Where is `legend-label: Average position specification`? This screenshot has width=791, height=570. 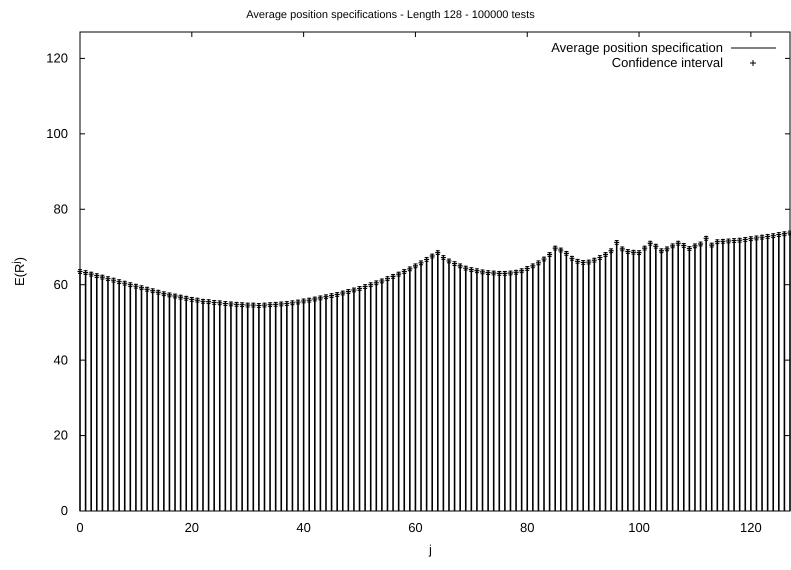 legend-label: Average position specification is located at coordinates (637, 47).